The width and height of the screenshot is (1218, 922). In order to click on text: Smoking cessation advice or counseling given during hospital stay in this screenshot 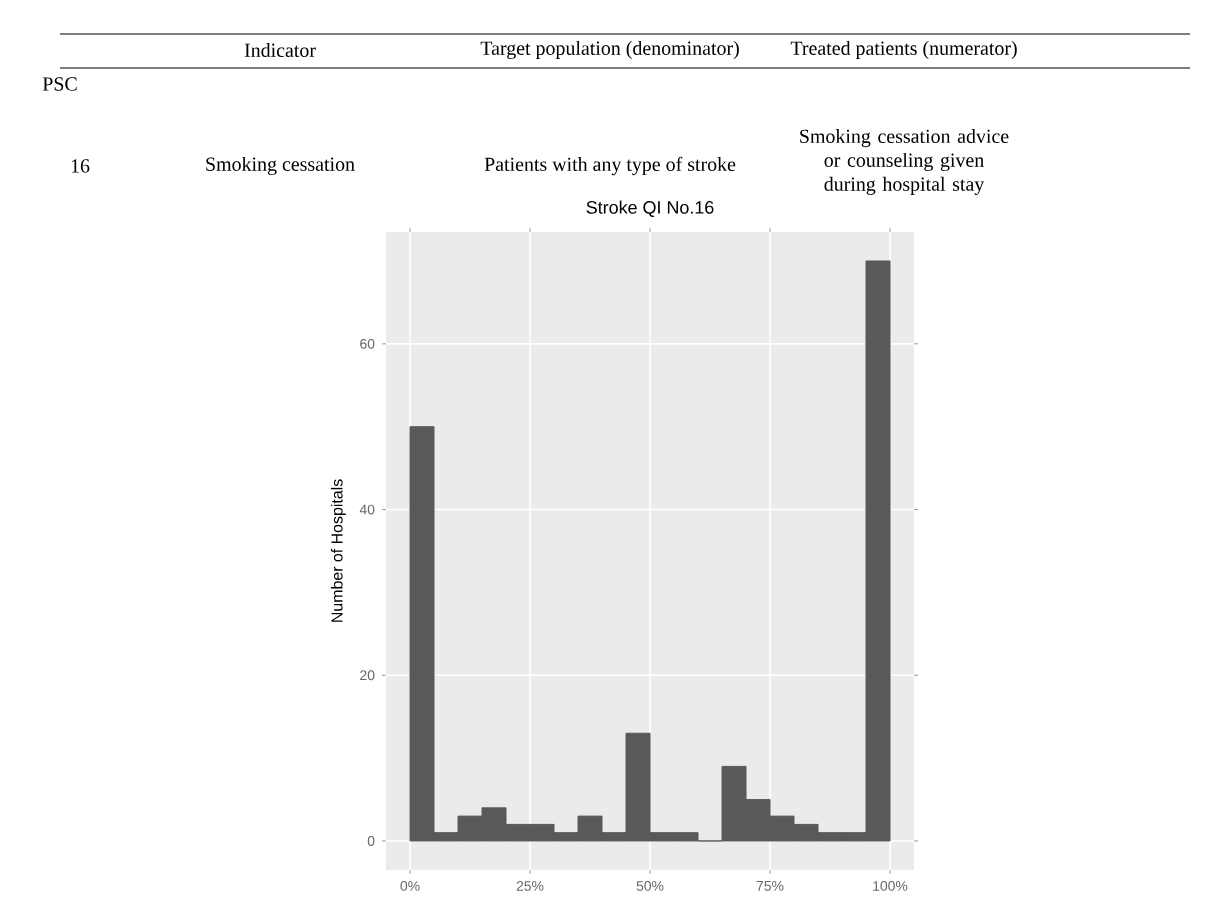, I will do `click(904, 161)`.